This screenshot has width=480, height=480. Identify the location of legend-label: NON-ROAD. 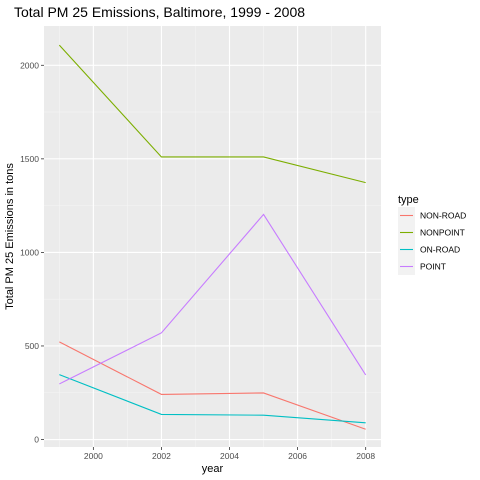
(443, 216).